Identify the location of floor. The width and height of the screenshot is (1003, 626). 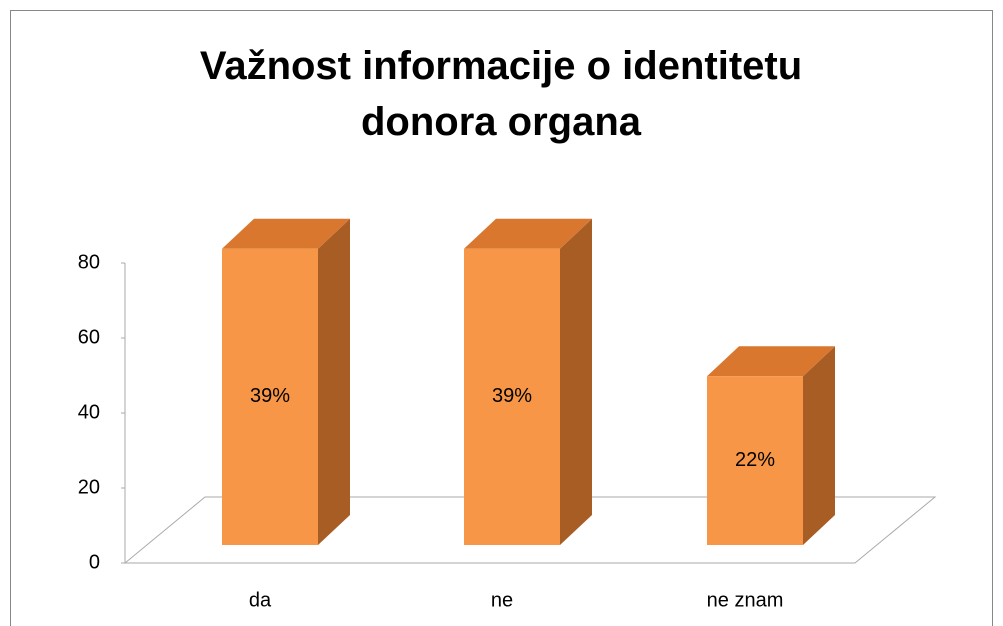
(530, 530).